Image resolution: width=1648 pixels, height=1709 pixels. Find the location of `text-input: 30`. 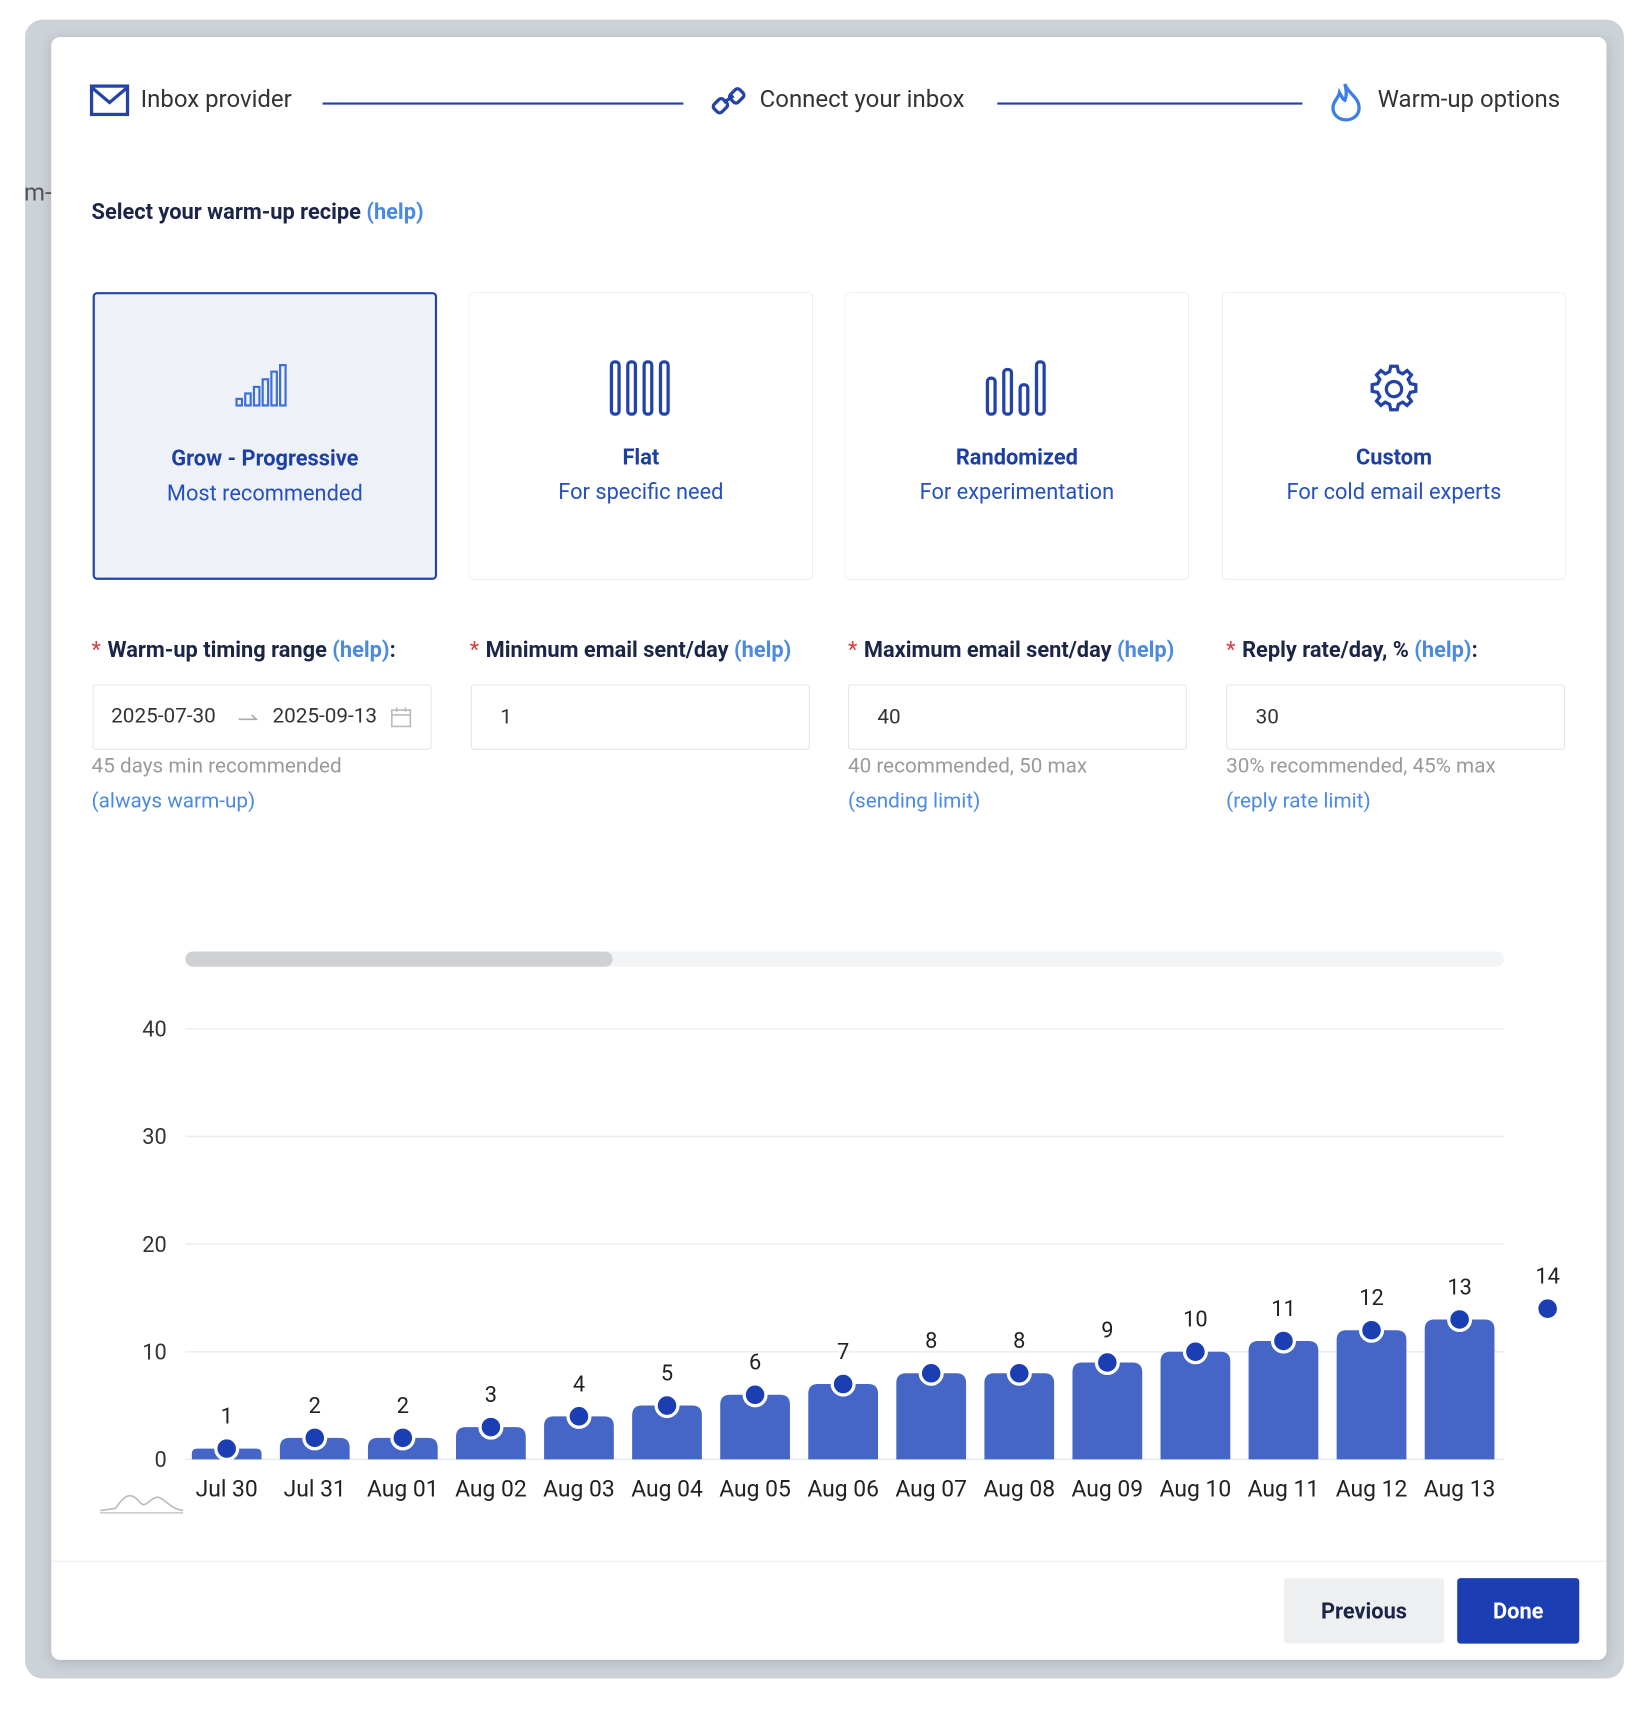

text-input: 30 is located at coordinates (1396, 717).